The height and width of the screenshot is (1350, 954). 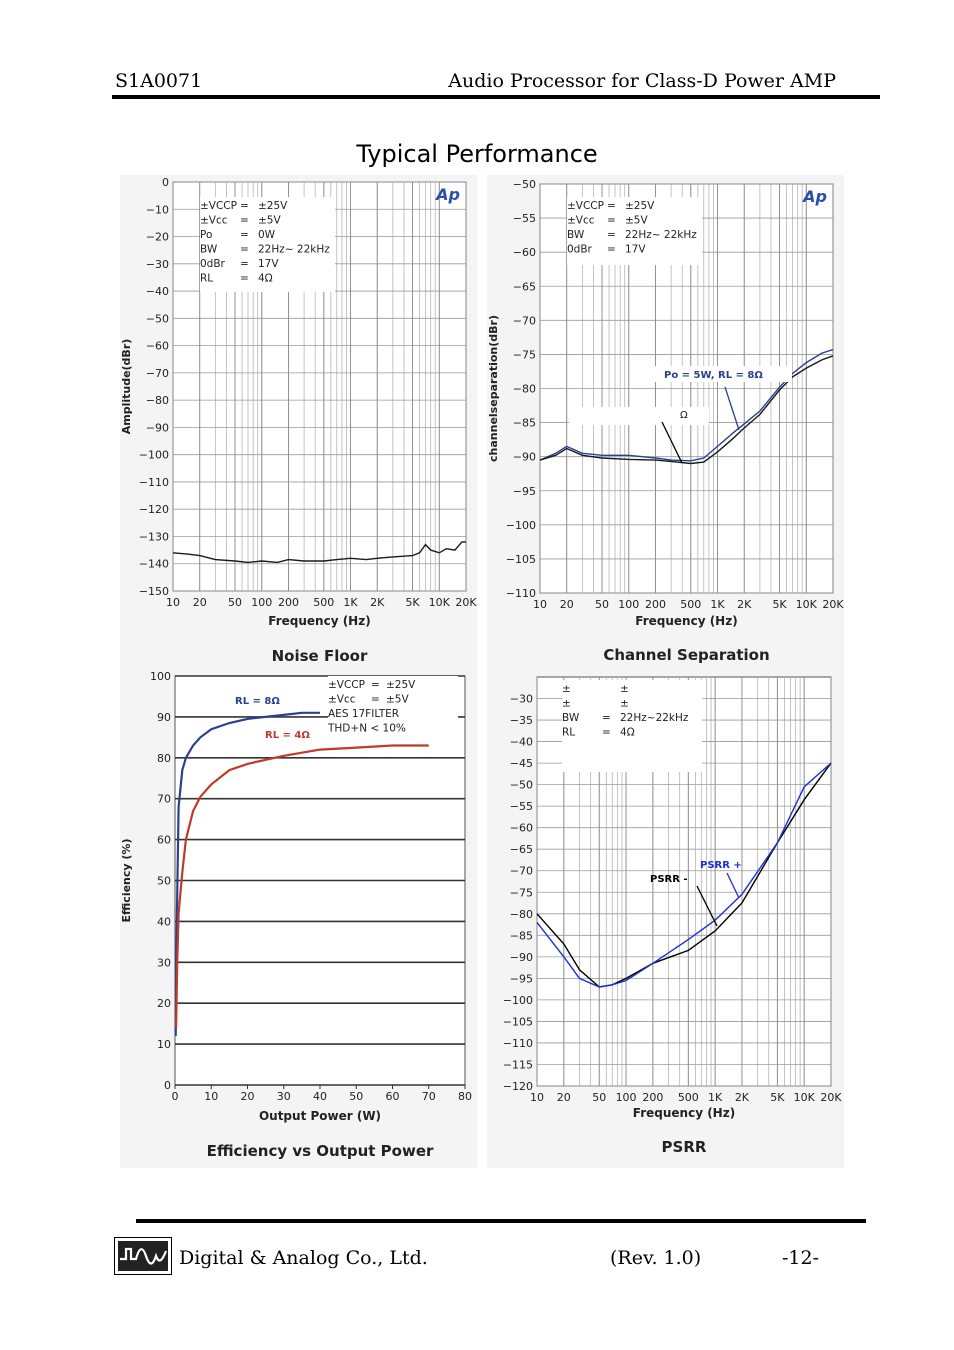 I want to click on y-tick-label: −55, so click(x=521, y=806).